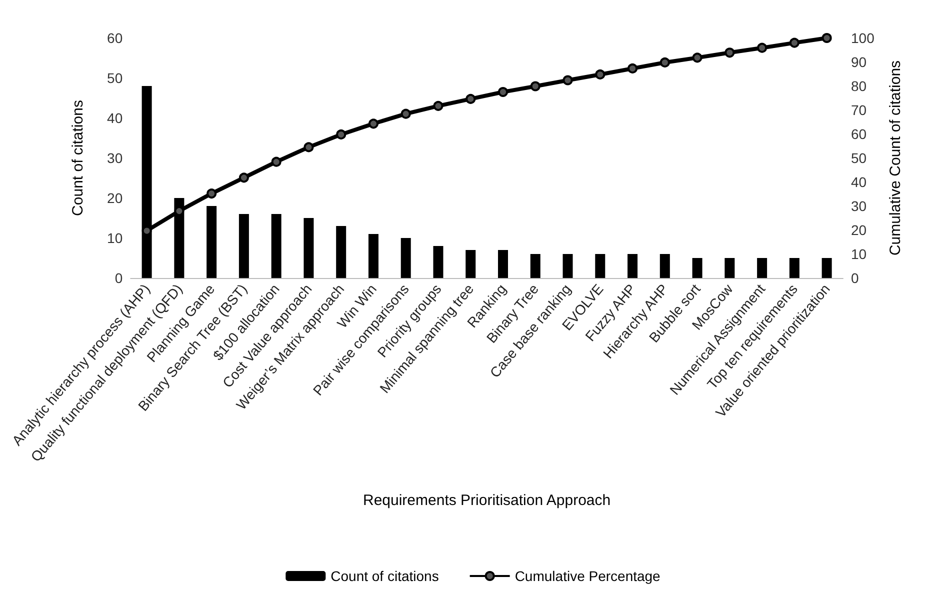 The width and height of the screenshot is (949, 608). I want to click on y2-tick-label: 20, so click(859, 230).